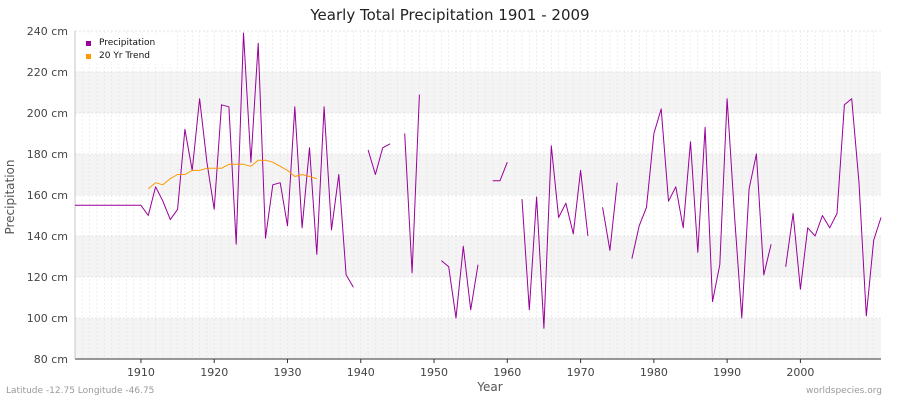  I want to click on legend-label-trend: 20 Yr Trend, so click(125, 56).